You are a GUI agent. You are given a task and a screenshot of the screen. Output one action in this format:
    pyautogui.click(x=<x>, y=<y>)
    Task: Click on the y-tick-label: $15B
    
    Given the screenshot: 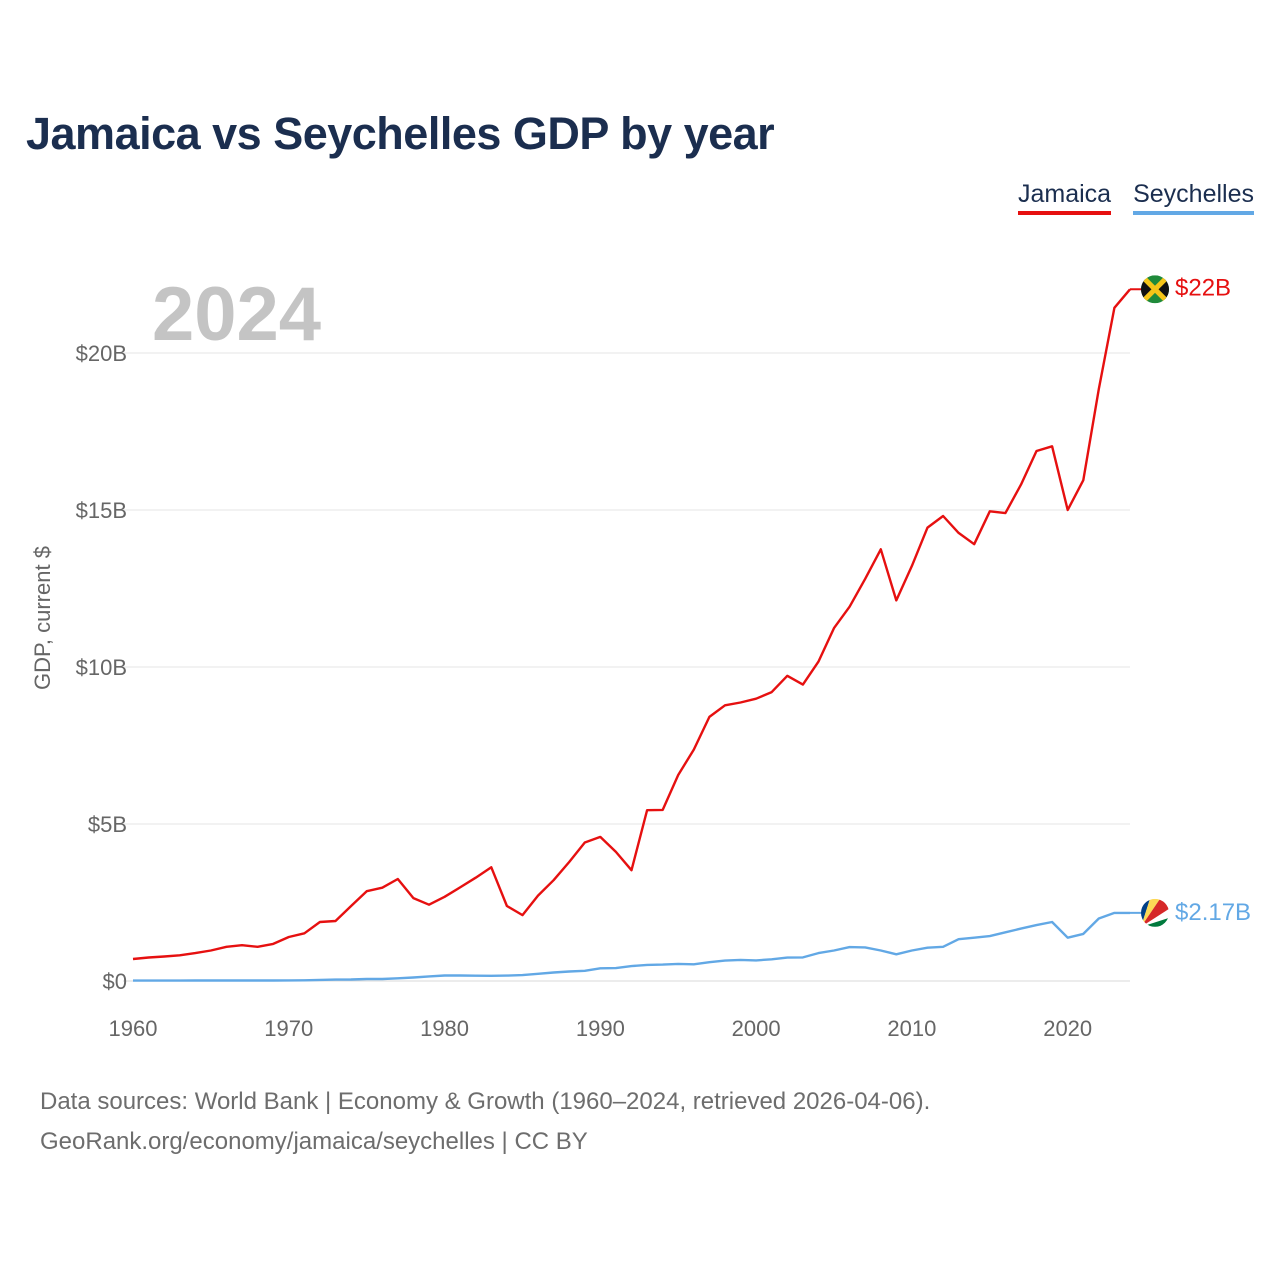 What is the action you would take?
    pyautogui.click(x=101, y=510)
    